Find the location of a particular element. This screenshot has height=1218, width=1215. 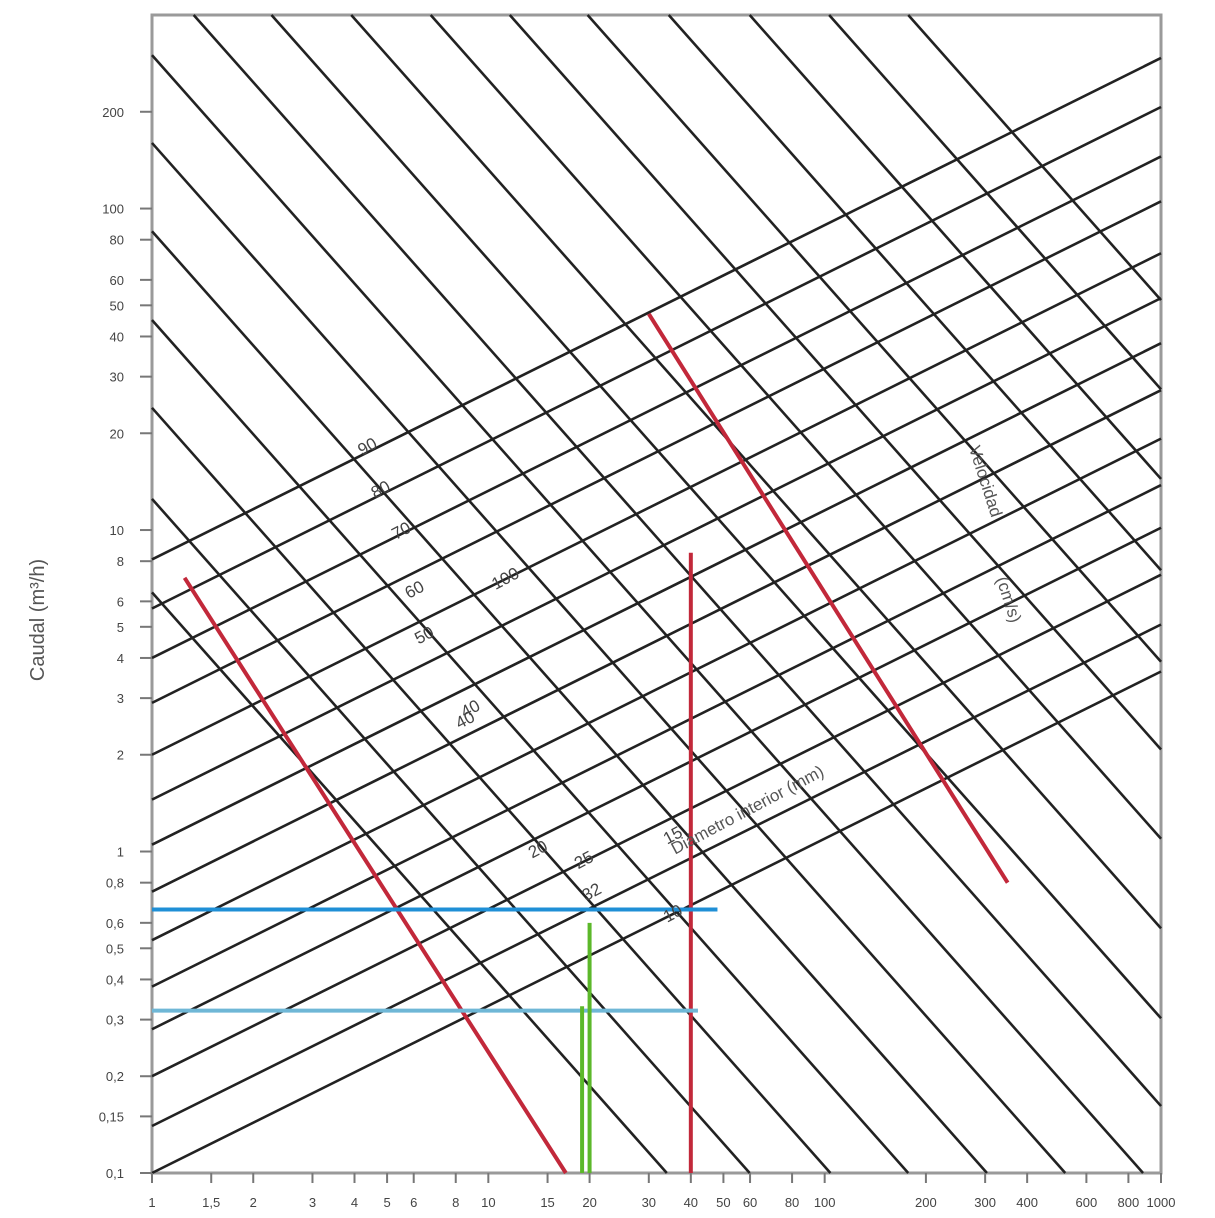

x-tick-label: 600 is located at coordinates (1087, 1202).